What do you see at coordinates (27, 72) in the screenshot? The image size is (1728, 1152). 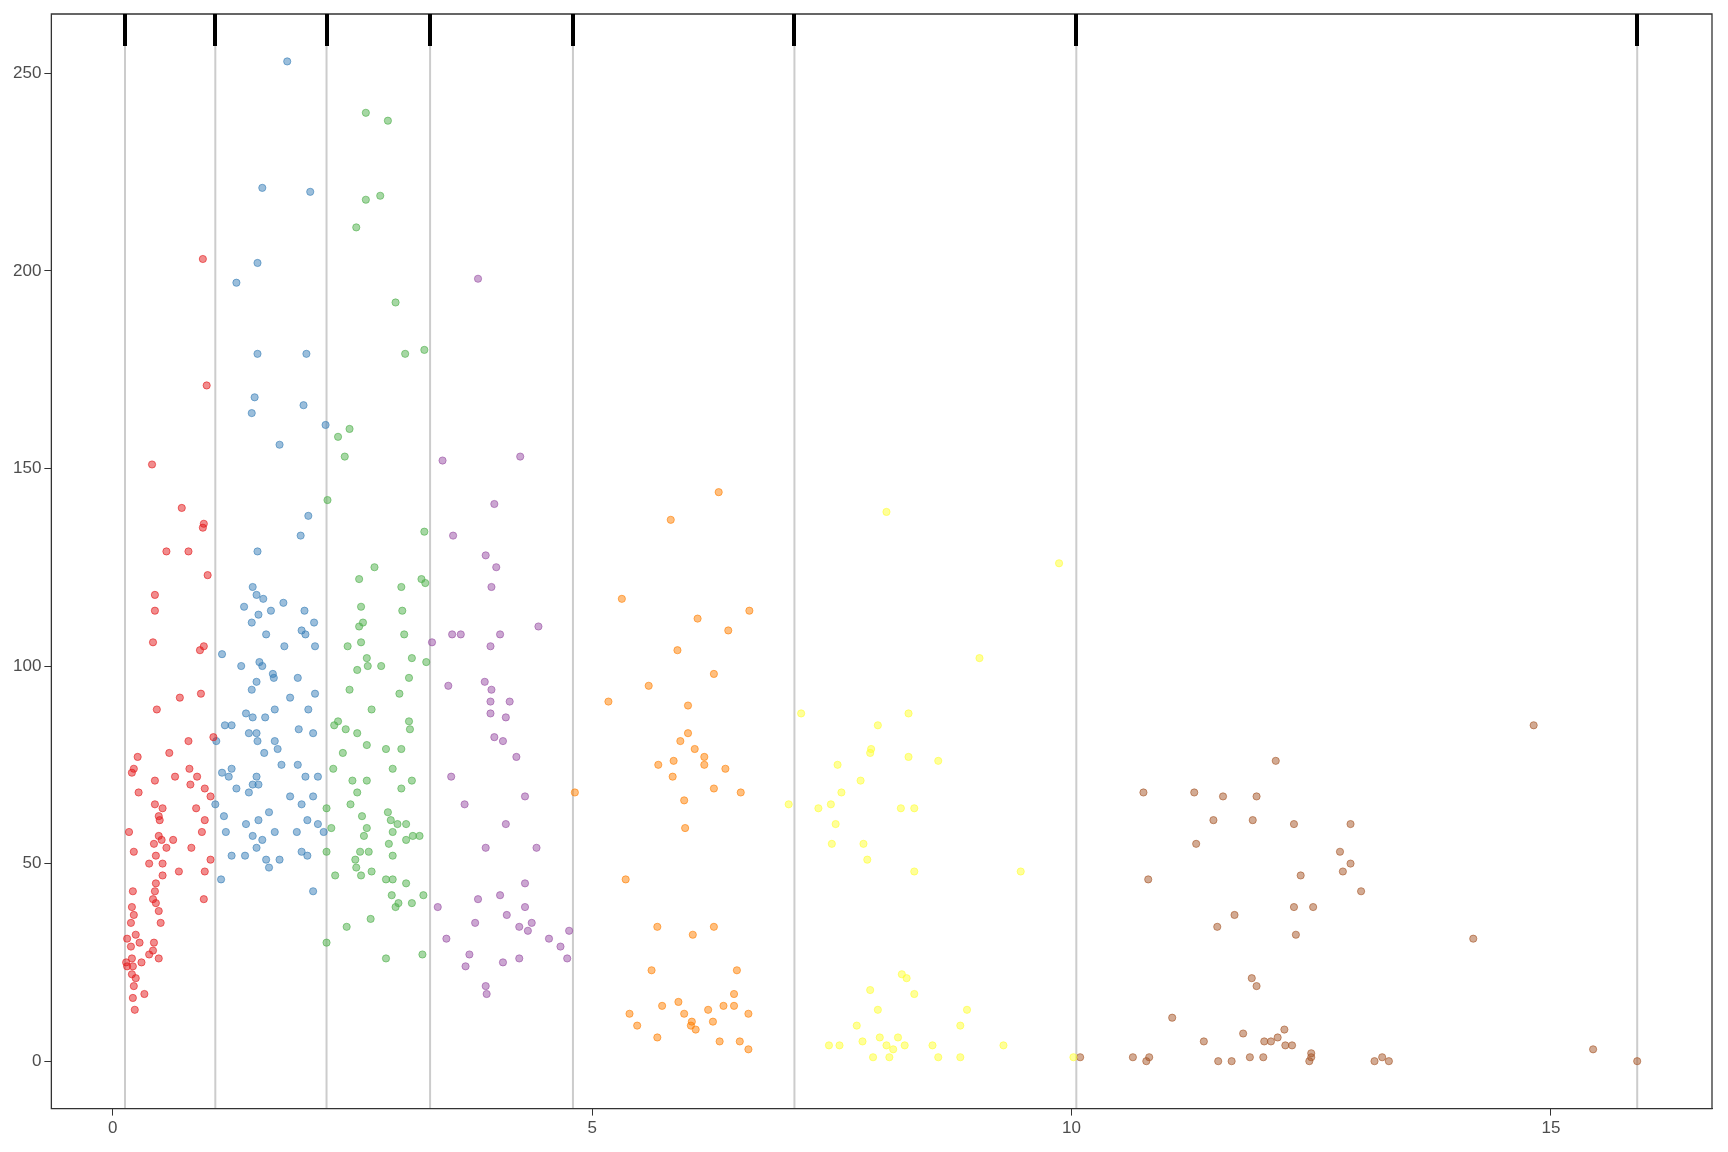 I see `y-tick-label: 250` at bounding box center [27, 72].